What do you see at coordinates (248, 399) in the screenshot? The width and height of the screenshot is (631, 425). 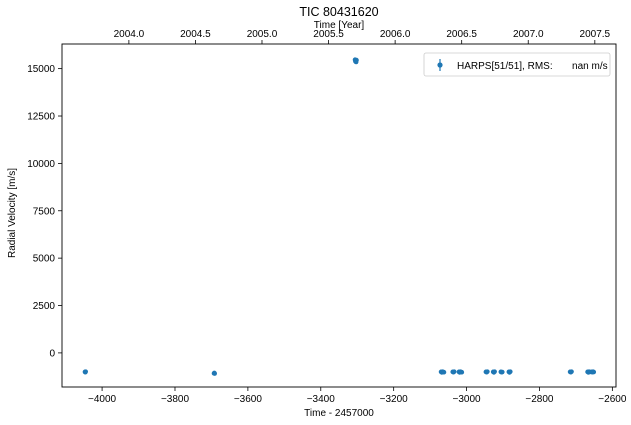 I see `x-tick-label: −3600` at bounding box center [248, 399].